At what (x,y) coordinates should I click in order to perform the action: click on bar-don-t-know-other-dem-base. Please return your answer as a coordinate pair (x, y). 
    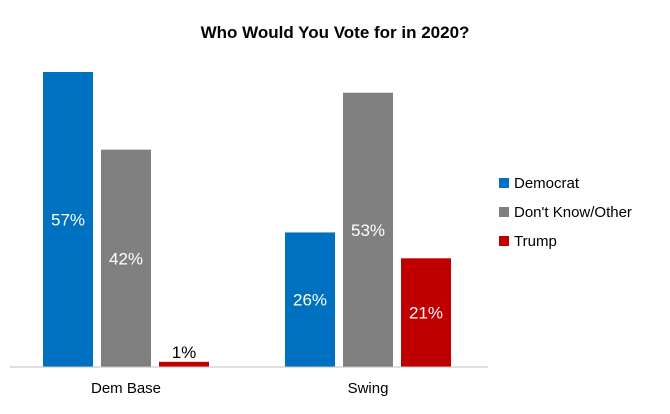
    Looking at the image, I should click on (126, 258).